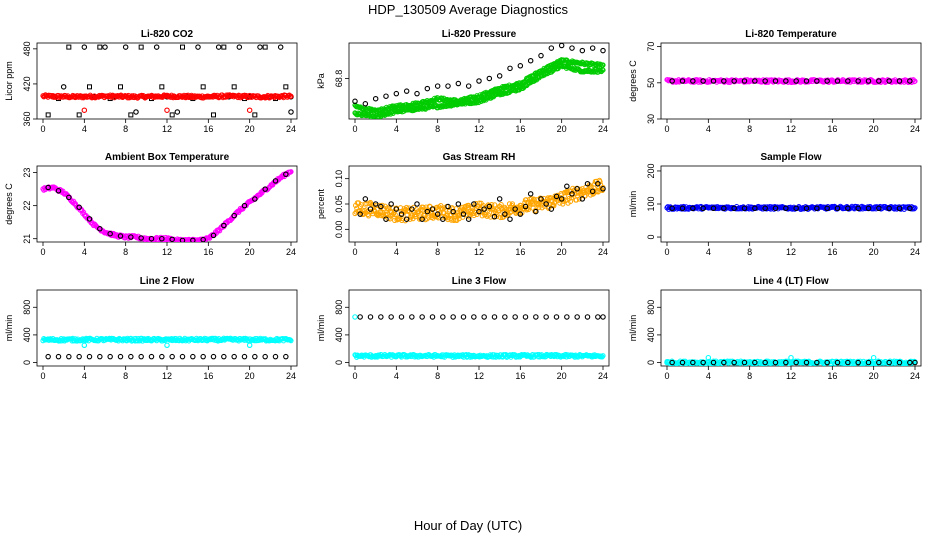  I want to click on panel-co2: Li-820 CO2 0 4 8 12 16 20 24 360 420 480 Licor ppm, so click(151, 81).